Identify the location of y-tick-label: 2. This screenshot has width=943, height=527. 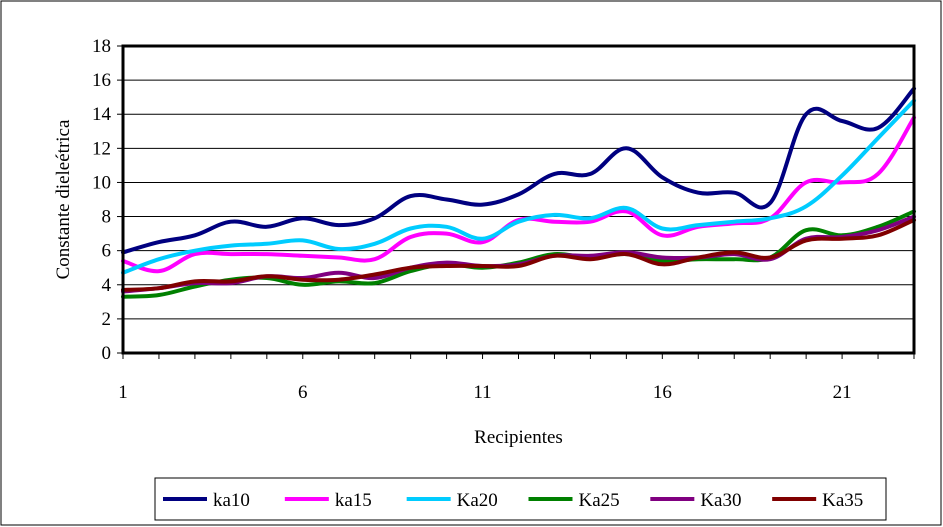
(107, 319).